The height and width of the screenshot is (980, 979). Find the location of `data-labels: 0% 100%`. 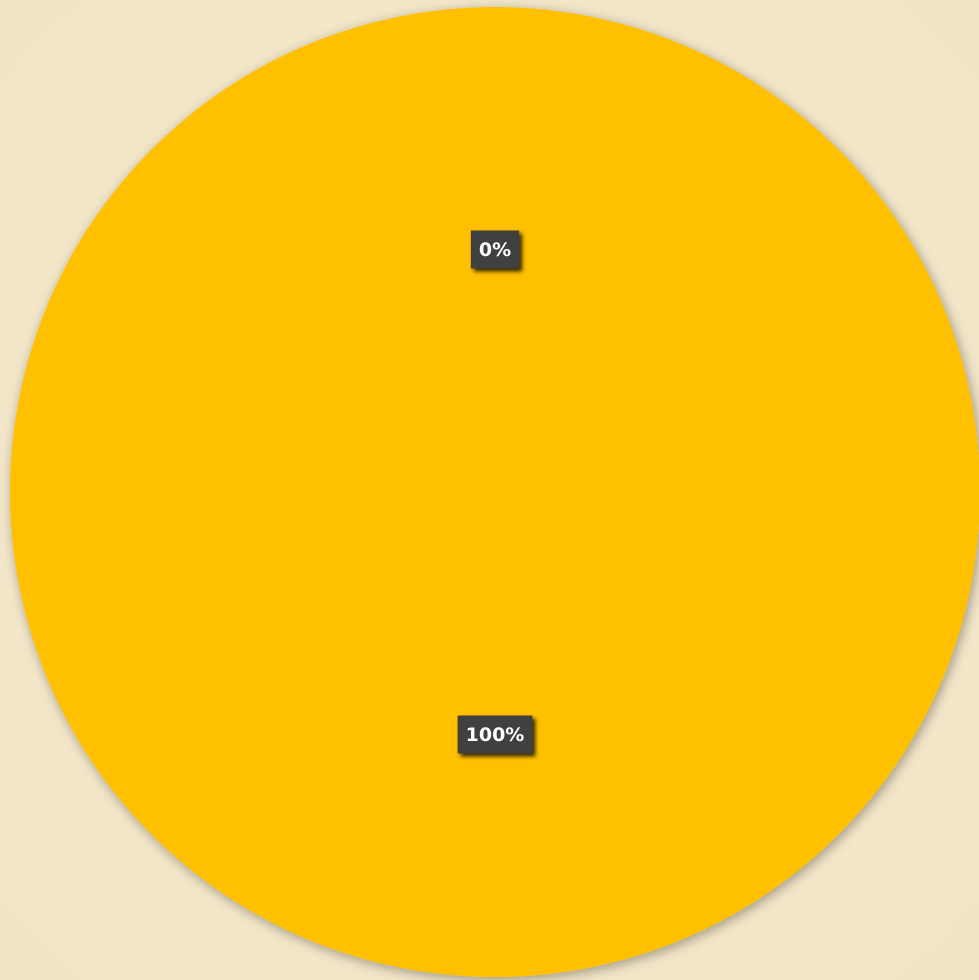

data-labels: 0% 100% is located at coordinates (495, 492).